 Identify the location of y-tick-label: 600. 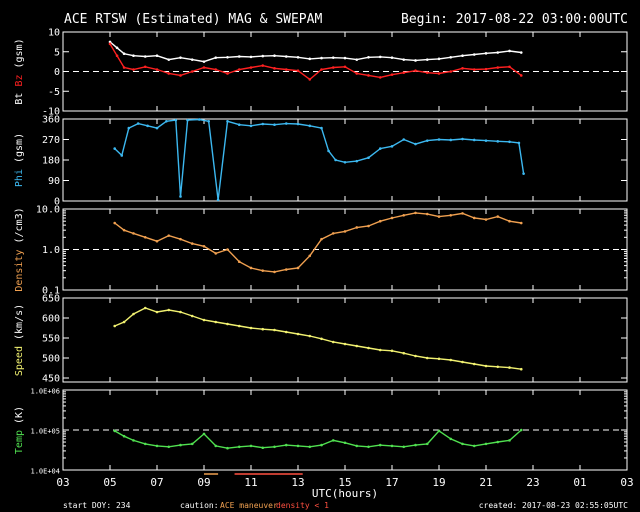
(51, 319).